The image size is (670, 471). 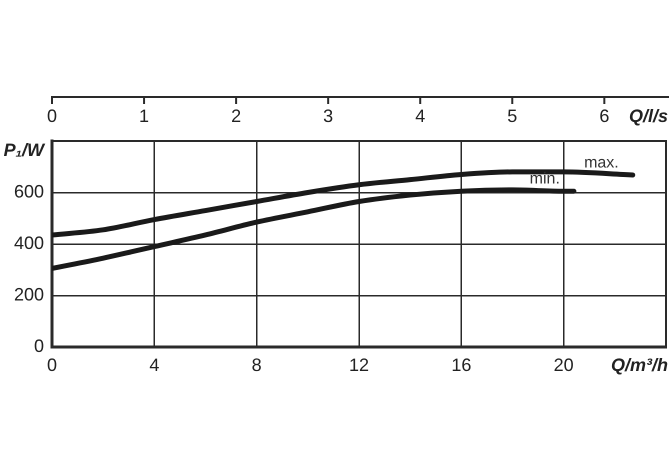 What do you see at coordinates (359, 364) in the screenshot?
I see `x-tick-label: 12` at bounding box center [359, 364].